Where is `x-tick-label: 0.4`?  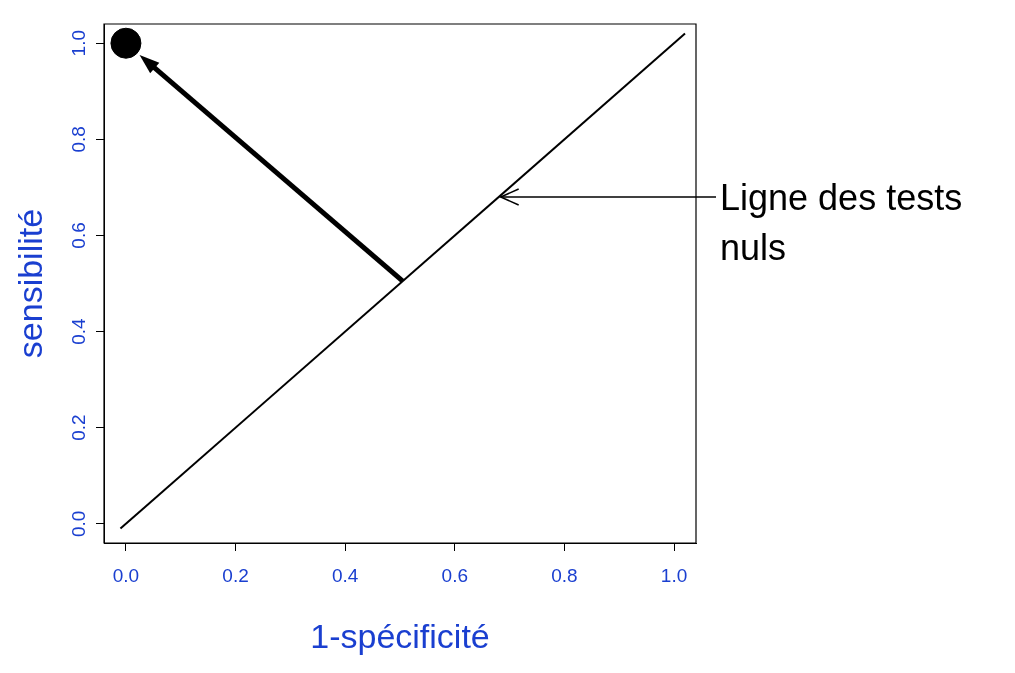 x-tick-label: 0.4 is located at coordinates (345, 575).